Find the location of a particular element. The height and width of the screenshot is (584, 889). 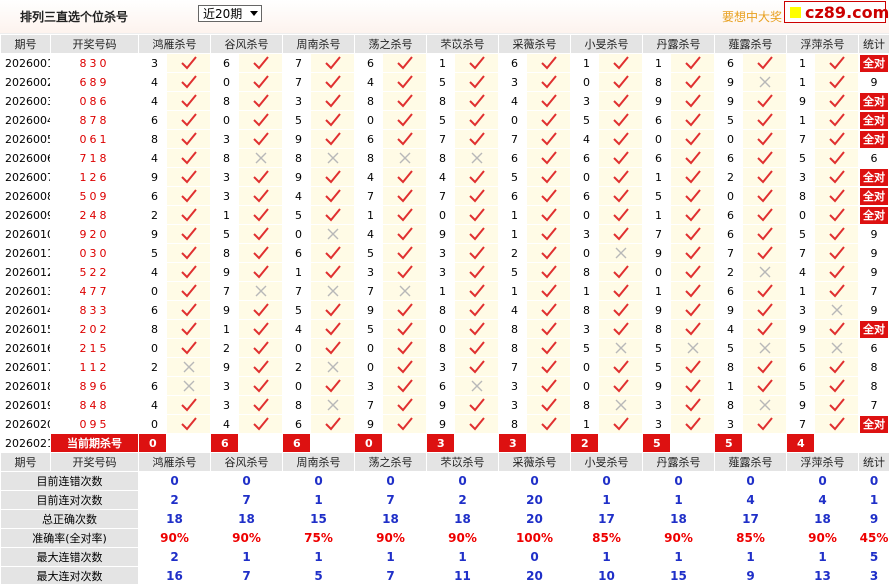

current-kill: 3 is located at coordinates (512, 443).